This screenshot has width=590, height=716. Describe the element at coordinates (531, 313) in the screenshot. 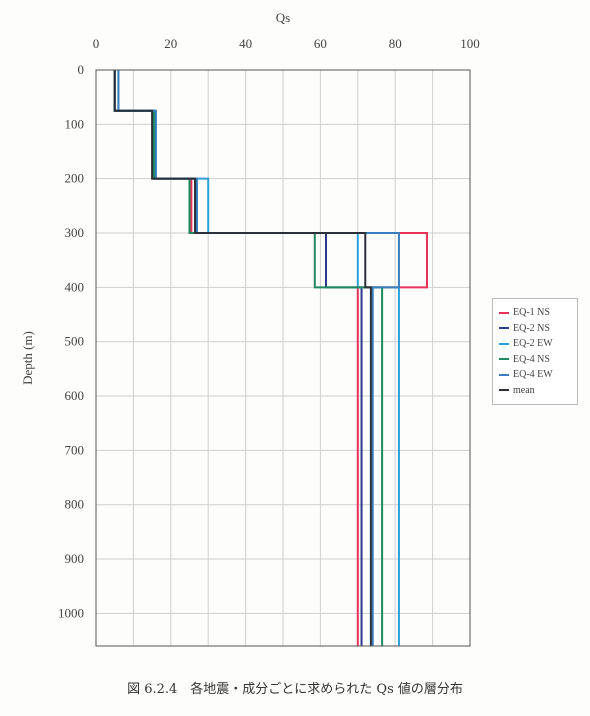

I see `legend-label: EQ-1 NS` at that location.